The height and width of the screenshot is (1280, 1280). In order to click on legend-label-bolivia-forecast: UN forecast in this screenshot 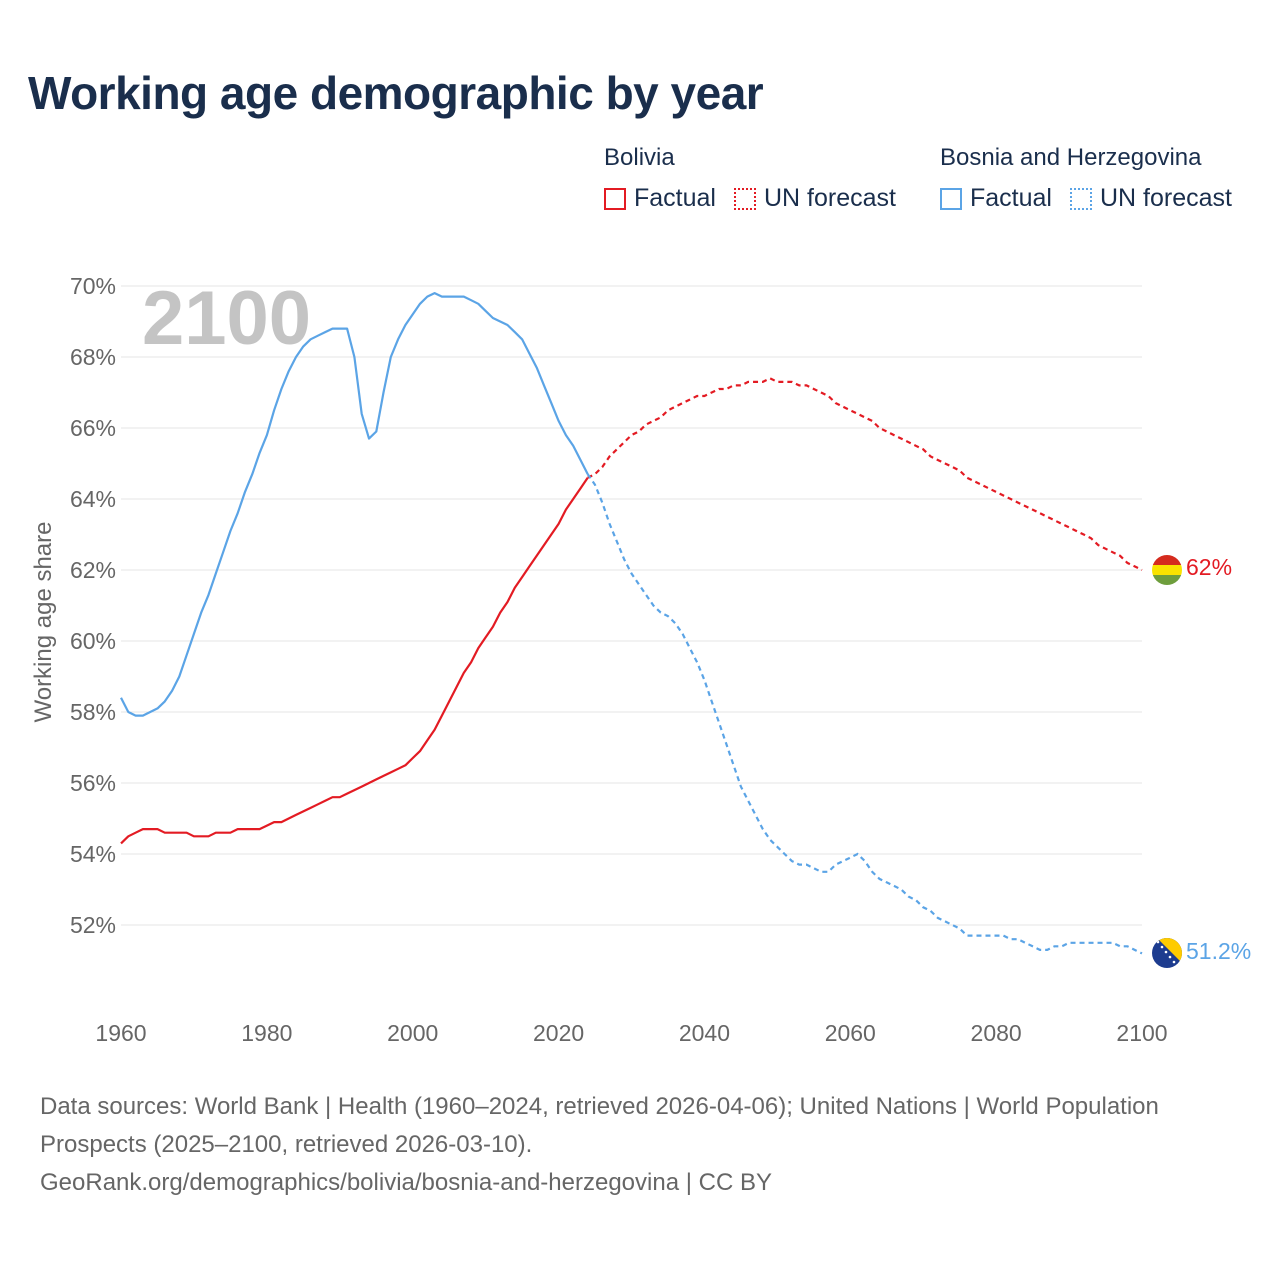, I will do `click(829, 198)`.